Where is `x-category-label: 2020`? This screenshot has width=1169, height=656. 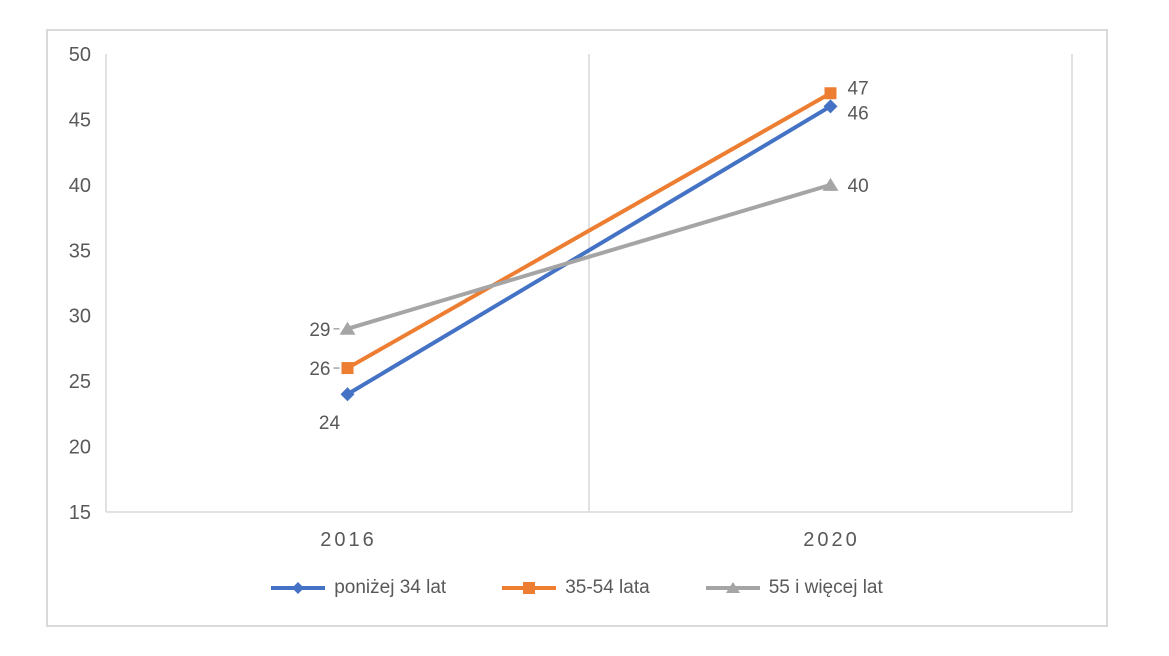
x-category-label: 2020 is located at coordinates (831, 540).